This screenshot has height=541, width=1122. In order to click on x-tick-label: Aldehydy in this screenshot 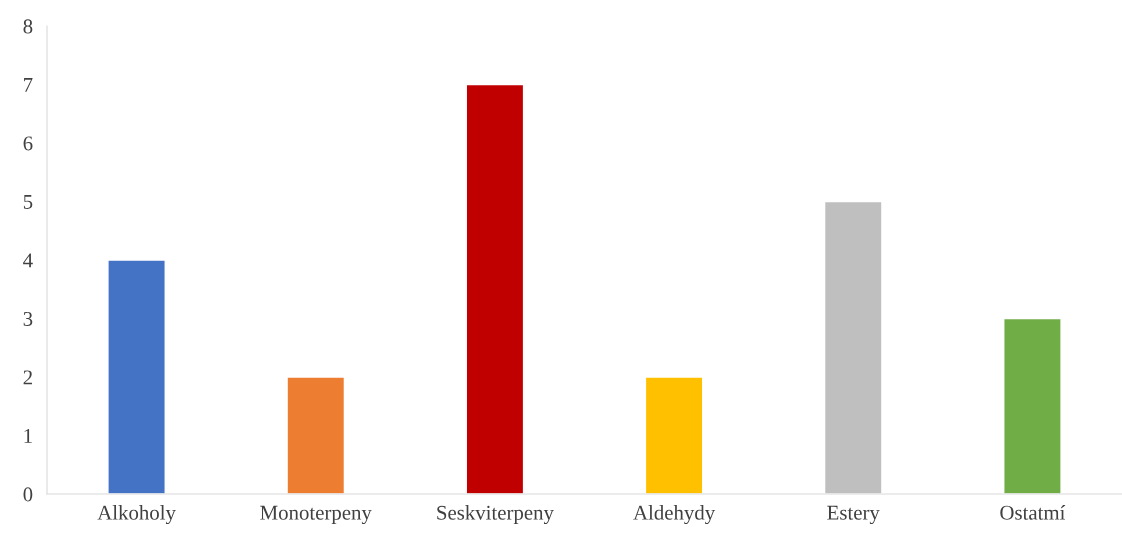, I will do `click(674, 515)`.